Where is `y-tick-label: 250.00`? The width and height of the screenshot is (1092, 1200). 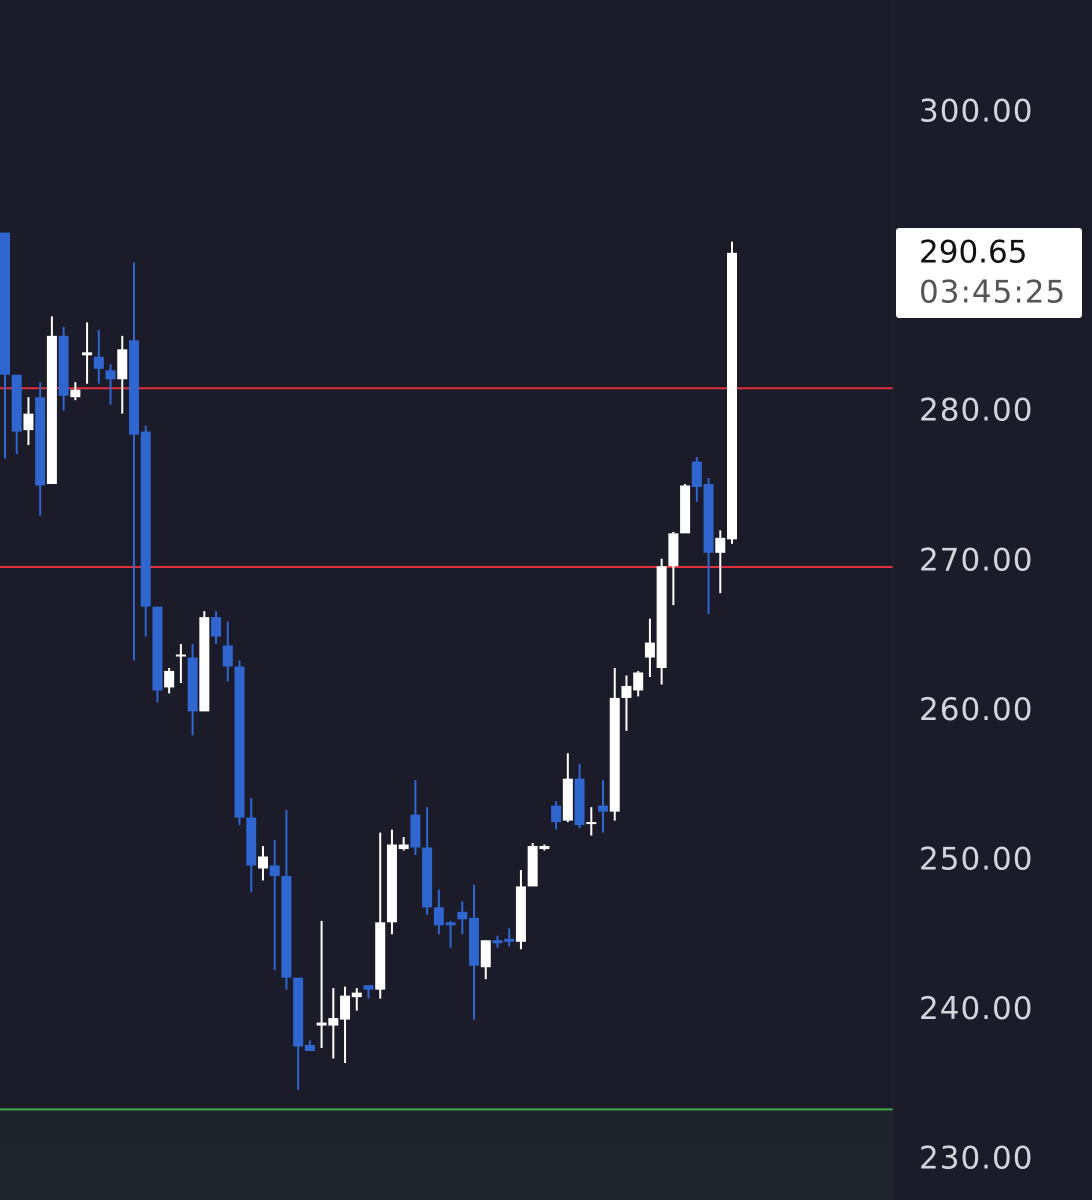
y-tick-label: 250.00 is located at coordinates (976, 859).